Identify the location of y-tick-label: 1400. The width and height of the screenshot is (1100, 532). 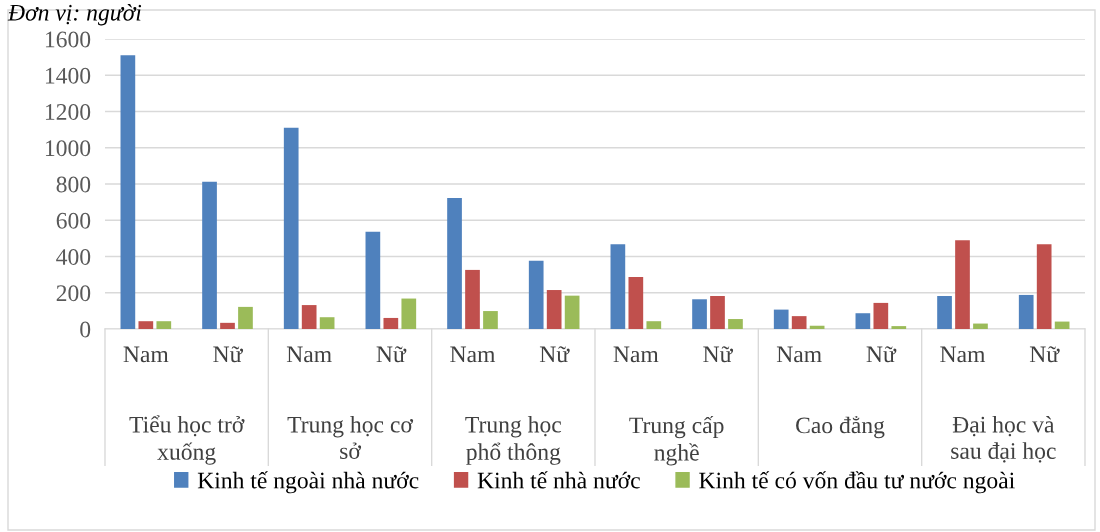
(68, 75).